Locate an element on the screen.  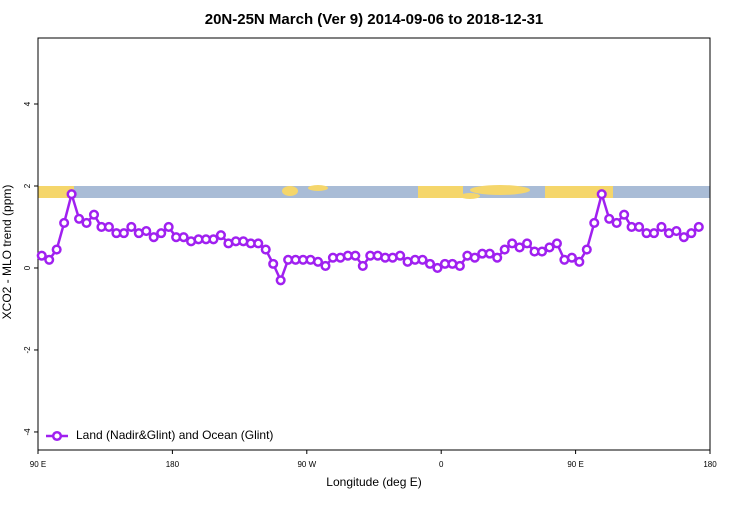
y-tick-label: -4 is located at coordinates (27, 432).